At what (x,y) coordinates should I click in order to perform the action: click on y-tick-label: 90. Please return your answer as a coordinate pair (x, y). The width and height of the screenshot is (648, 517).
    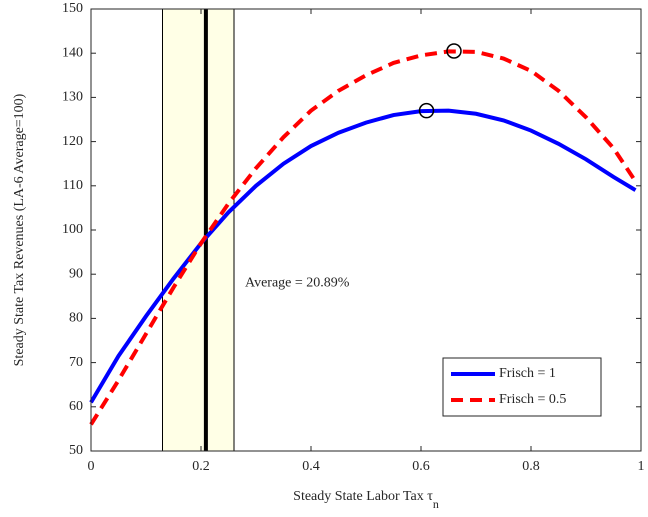
    Looking at the image, I should click on (76, 273).